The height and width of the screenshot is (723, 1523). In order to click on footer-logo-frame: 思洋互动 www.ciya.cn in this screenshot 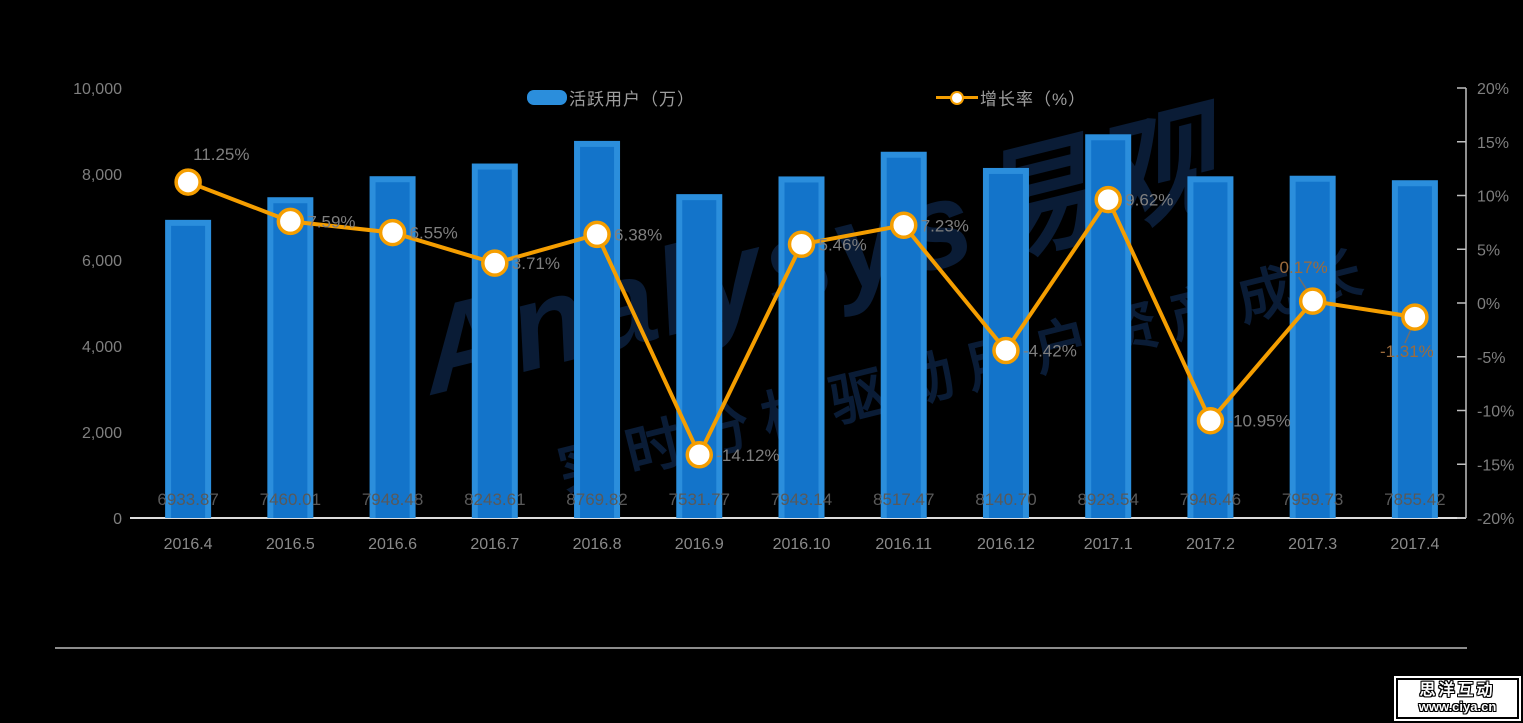, I will do `click(1457, 698)`.